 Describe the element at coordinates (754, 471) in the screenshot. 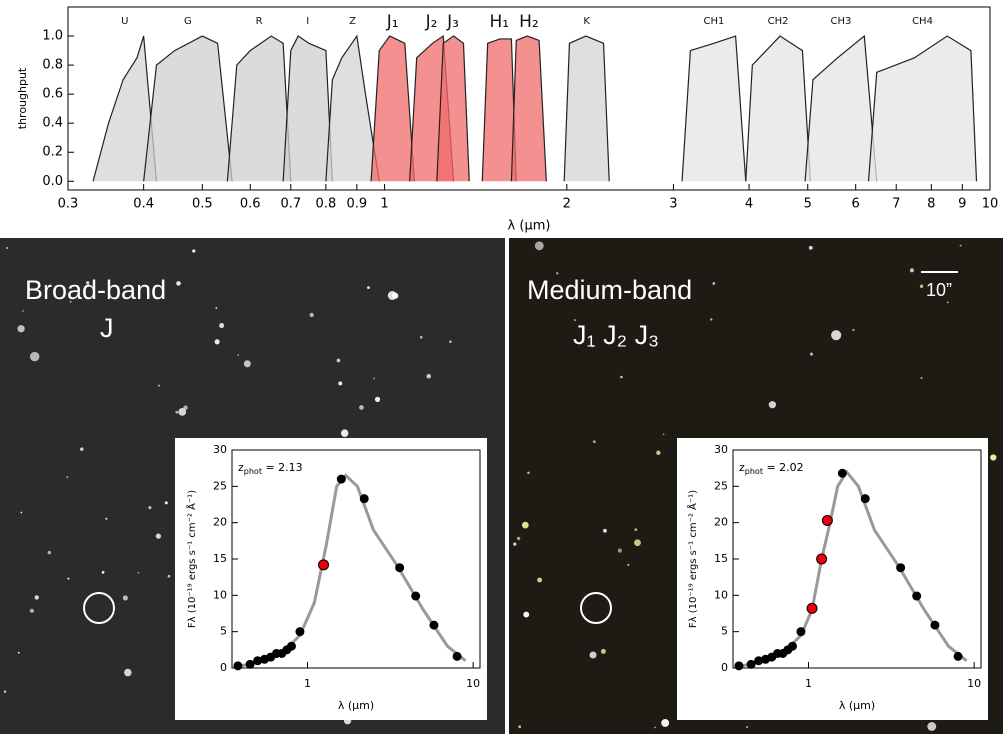

I see `annotation-part: phot` at that location.